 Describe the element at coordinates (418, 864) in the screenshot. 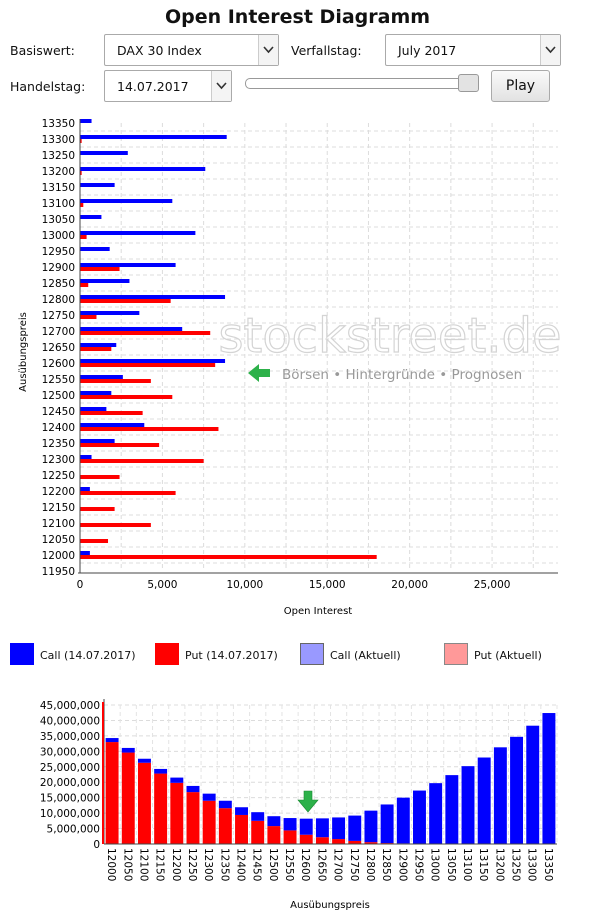

I see `x-tick-label: 12950` at that location.